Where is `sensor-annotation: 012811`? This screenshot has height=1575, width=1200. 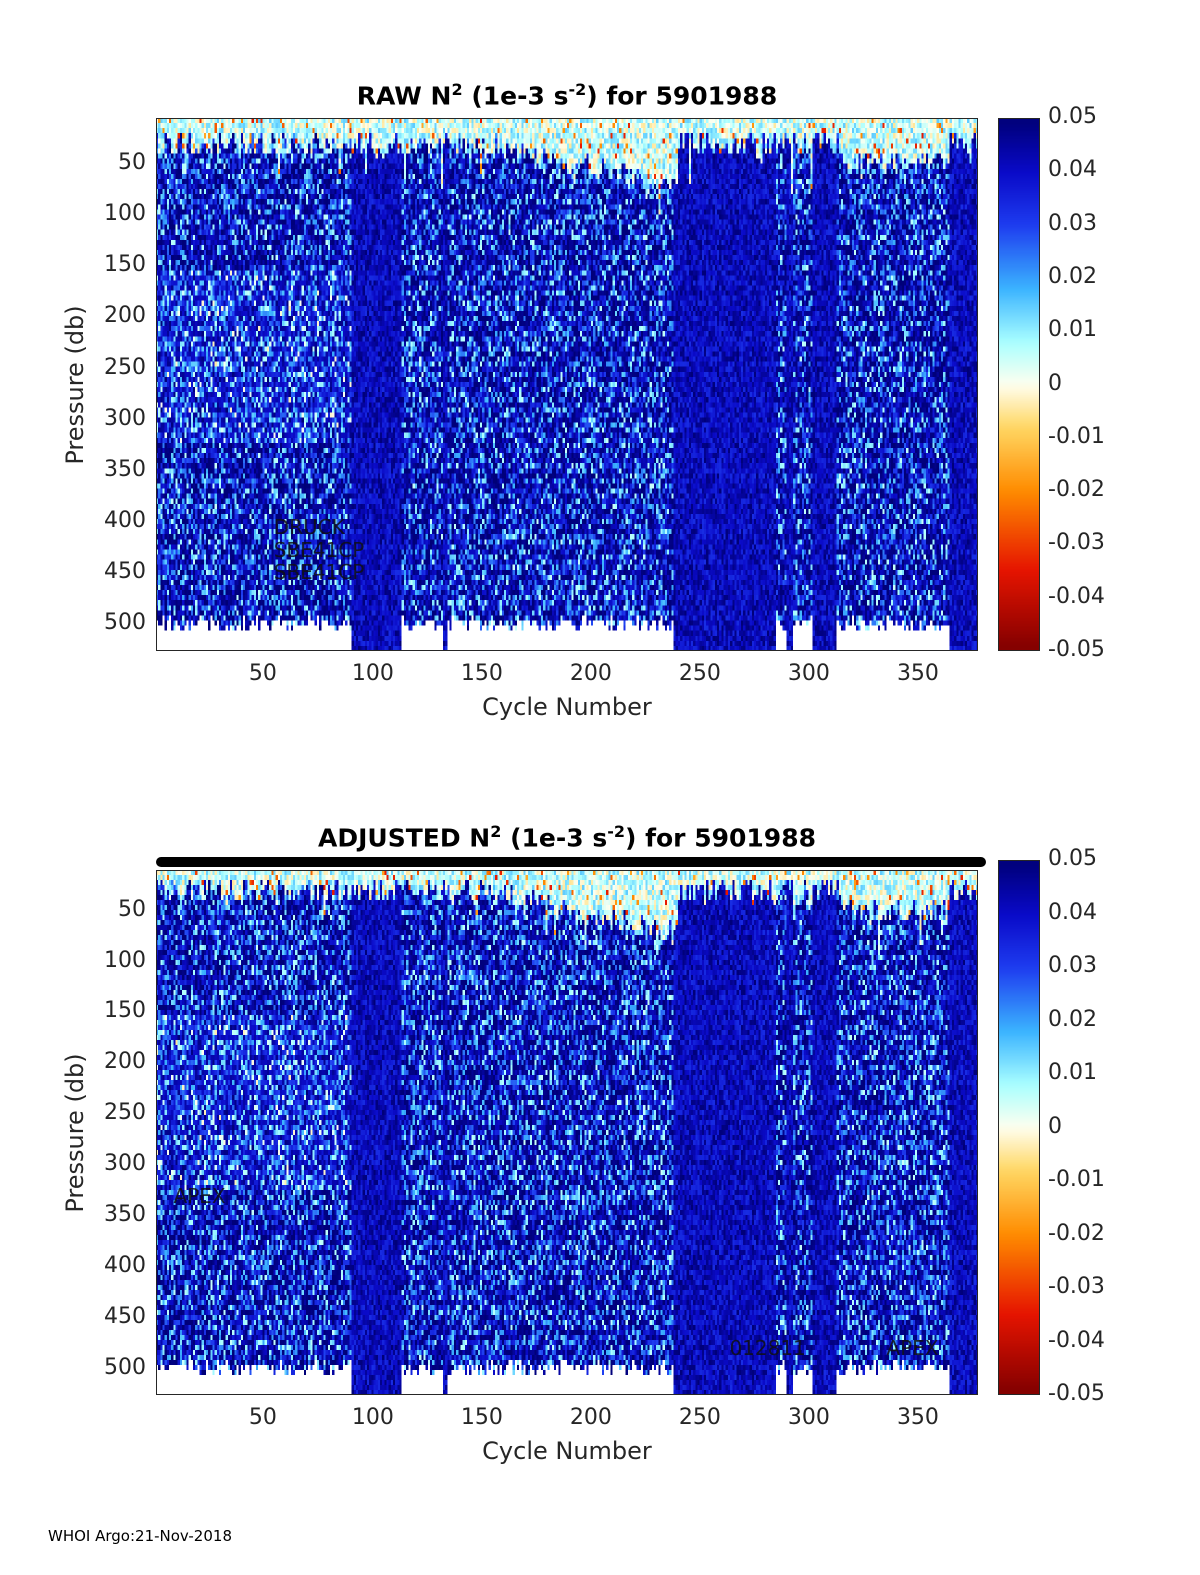
sensor-annotation: 012811 is located at coordinates (767, 1348).